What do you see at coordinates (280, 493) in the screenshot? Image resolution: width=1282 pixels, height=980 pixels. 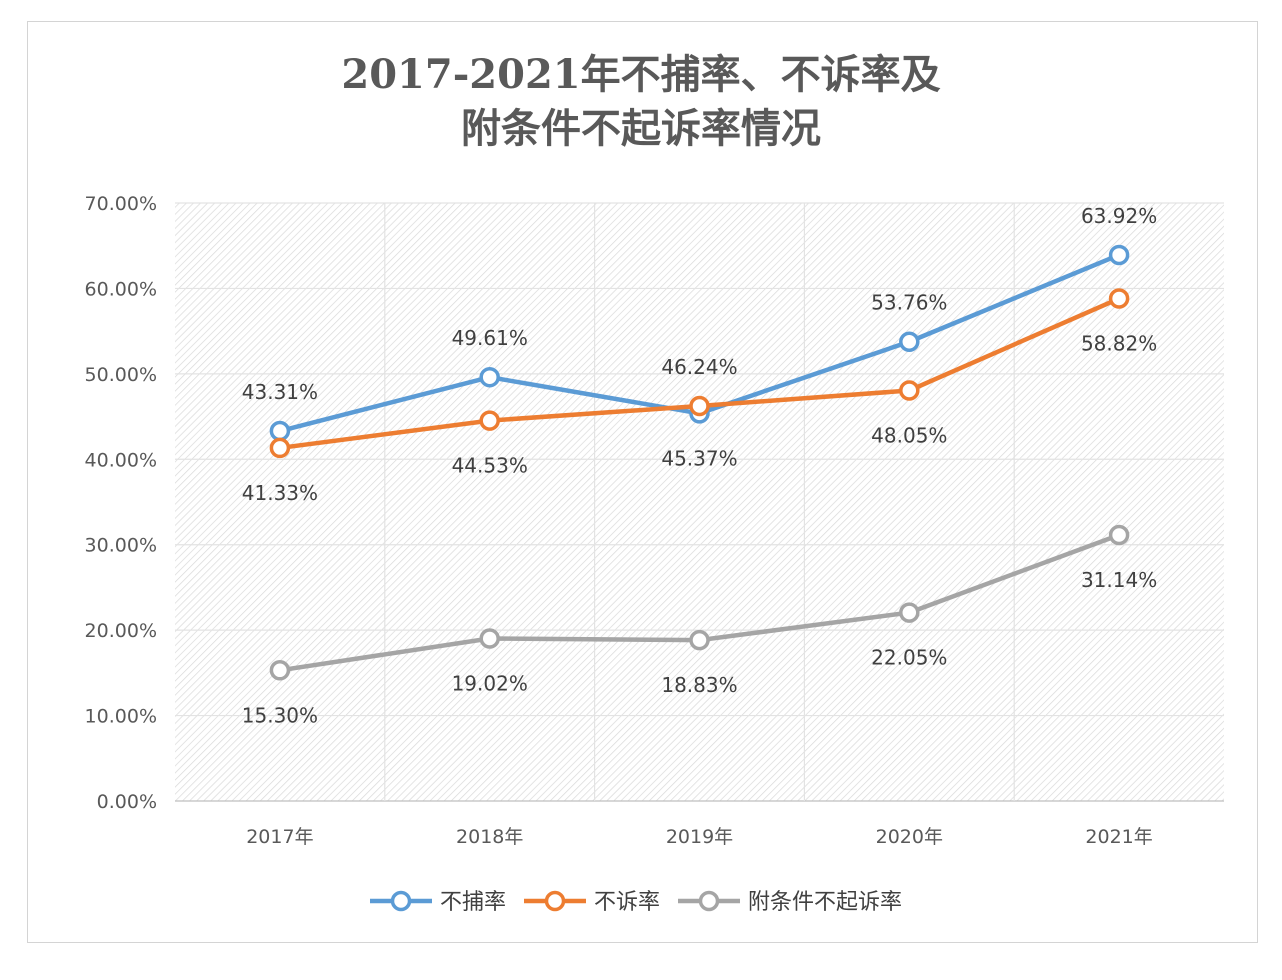 I see `data-label: 41.33%` at bounding box center [280, 493].